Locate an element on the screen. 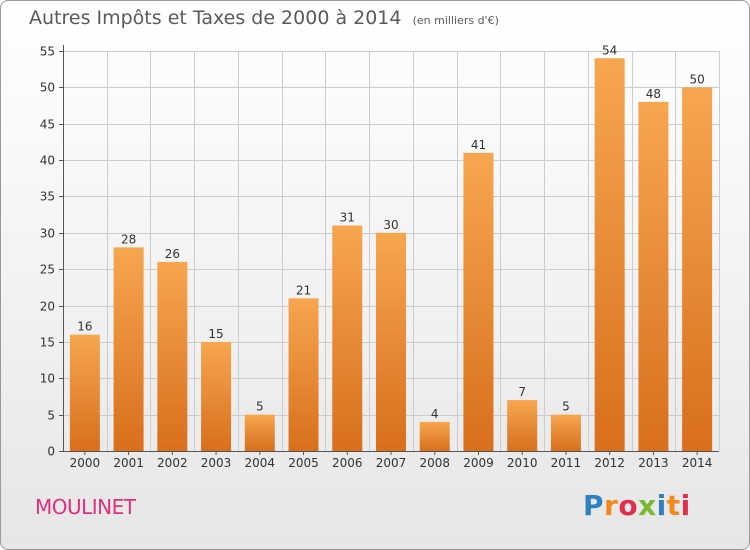 The image size is (750, 550). y-tick-label: 10 is located at coordinates (47, 379).